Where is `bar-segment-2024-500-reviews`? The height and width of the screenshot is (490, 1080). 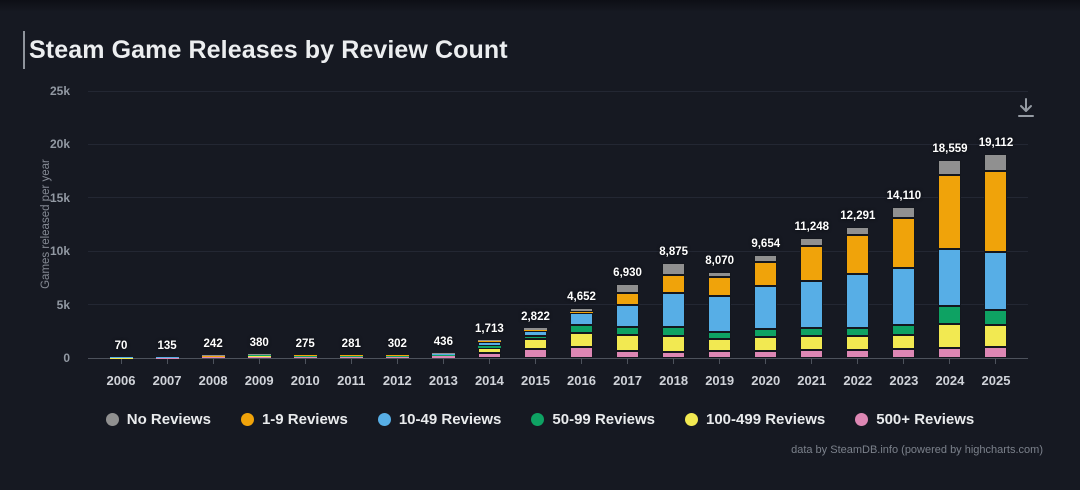 bar-segment-2024-500-reviews is located at coordinates (950, 352).